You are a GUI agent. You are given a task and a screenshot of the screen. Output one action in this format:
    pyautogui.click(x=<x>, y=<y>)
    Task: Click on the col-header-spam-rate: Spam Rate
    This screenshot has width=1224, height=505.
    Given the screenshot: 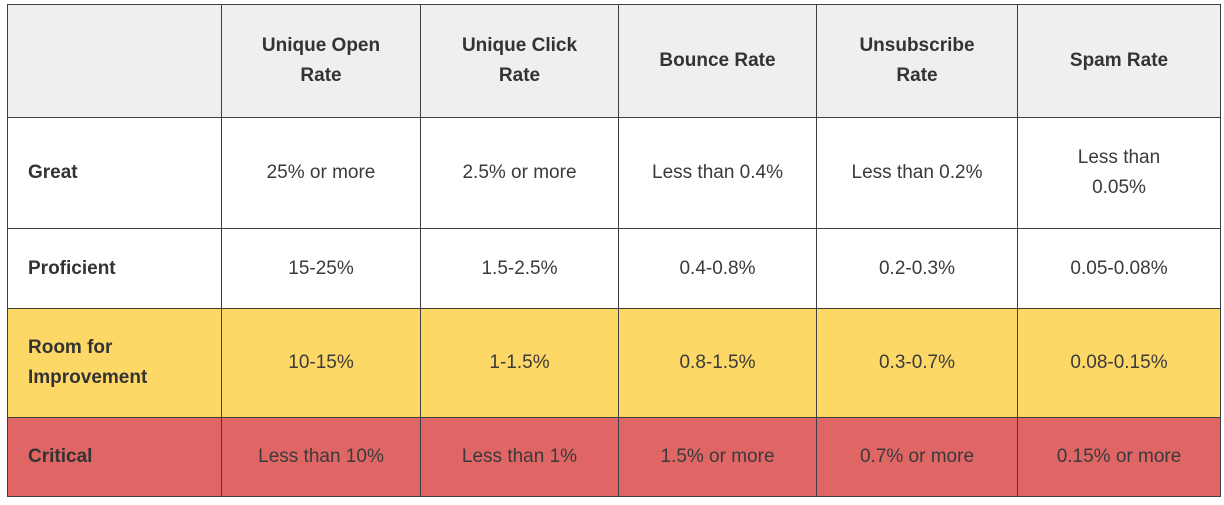 What is the action you would take?
    pyautogui.click(x=1119, y=61)
    